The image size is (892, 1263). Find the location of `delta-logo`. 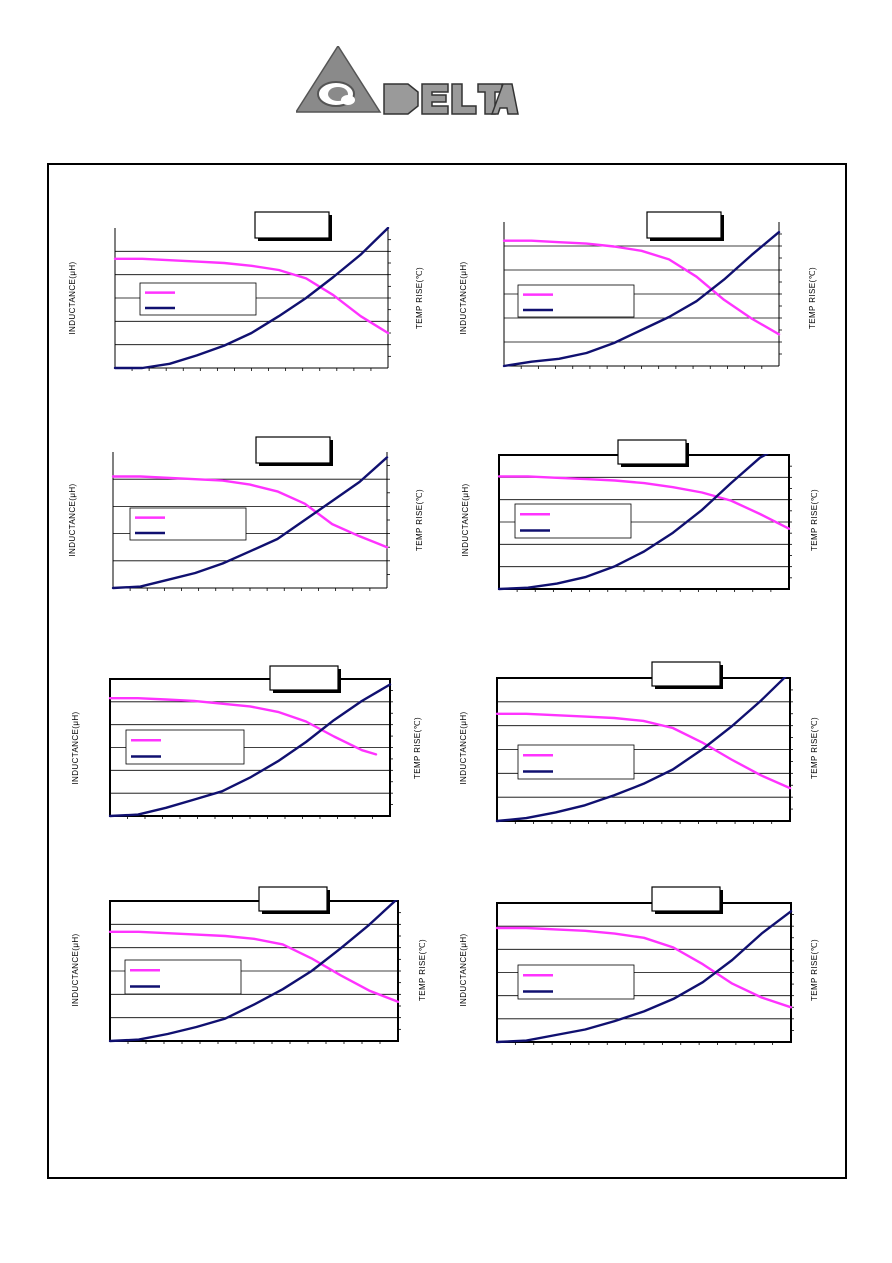

delta-logo is located at coordinates (407, 80).